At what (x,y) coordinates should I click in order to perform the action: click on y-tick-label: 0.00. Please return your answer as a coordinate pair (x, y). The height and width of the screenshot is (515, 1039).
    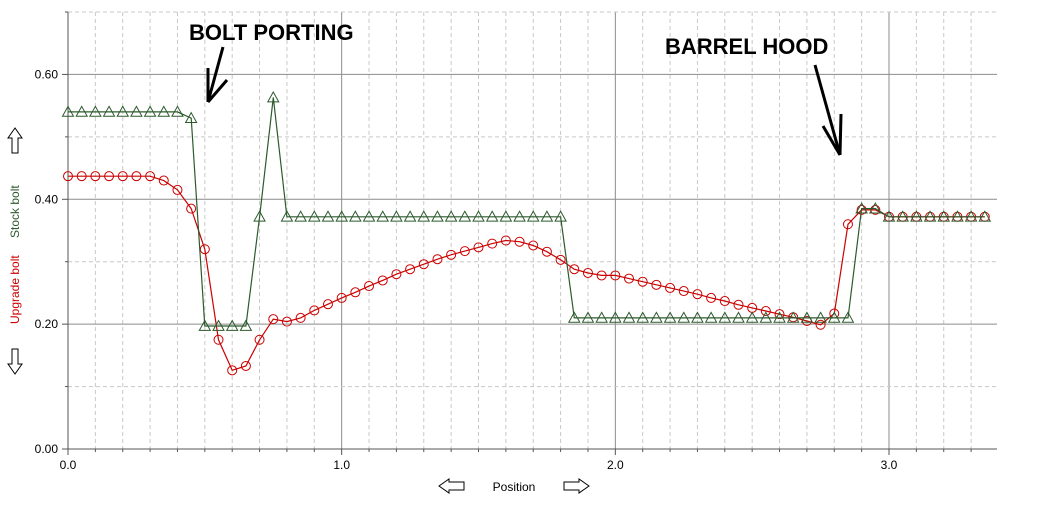
    Looking at the image, I should click on (47, 449).